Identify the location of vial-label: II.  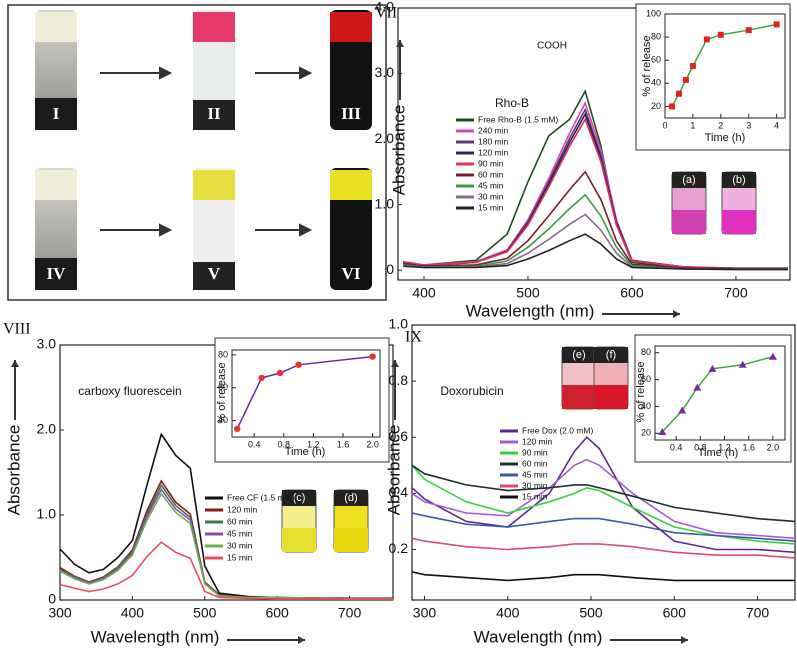
(214, 113).